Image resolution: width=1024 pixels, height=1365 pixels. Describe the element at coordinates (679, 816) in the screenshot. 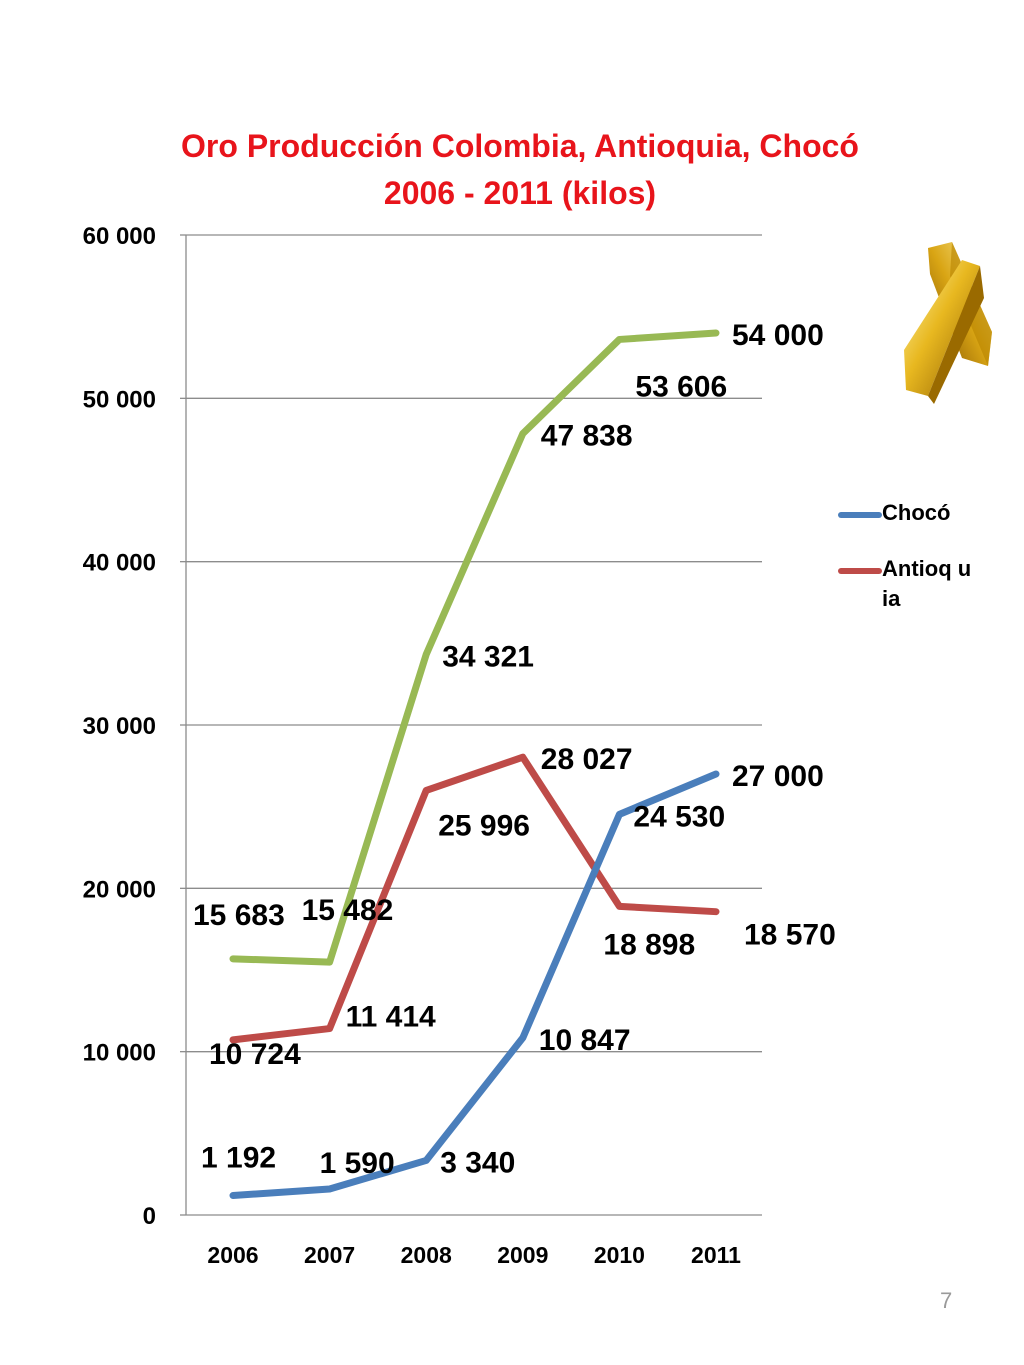

I see `data-label-s0-2010: 24 530` at that location.